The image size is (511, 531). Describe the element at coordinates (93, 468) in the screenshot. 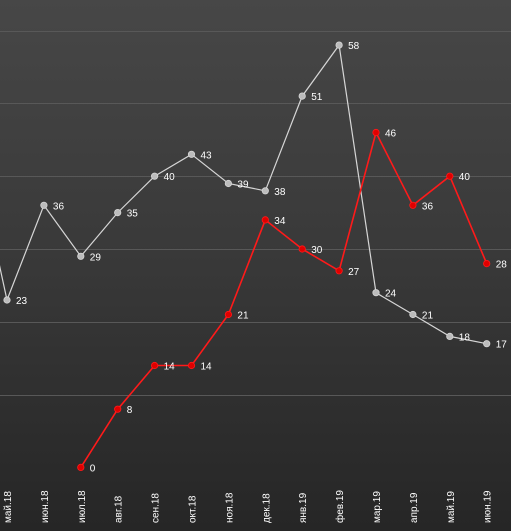

I see `data-label: 0` at that location.